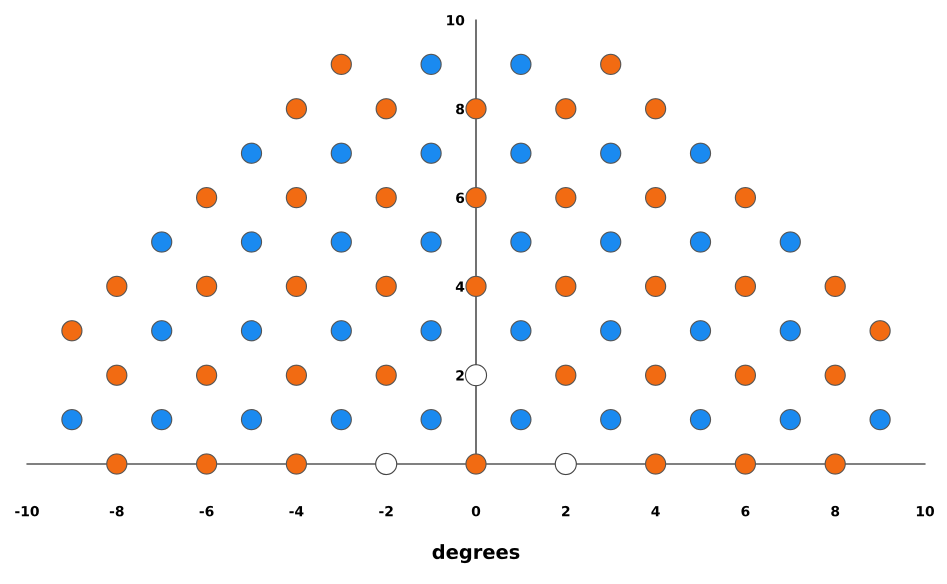  Describe the element at coordinates (460, 109) in the screenshot. I see `y-tick-label: 8` at that location.